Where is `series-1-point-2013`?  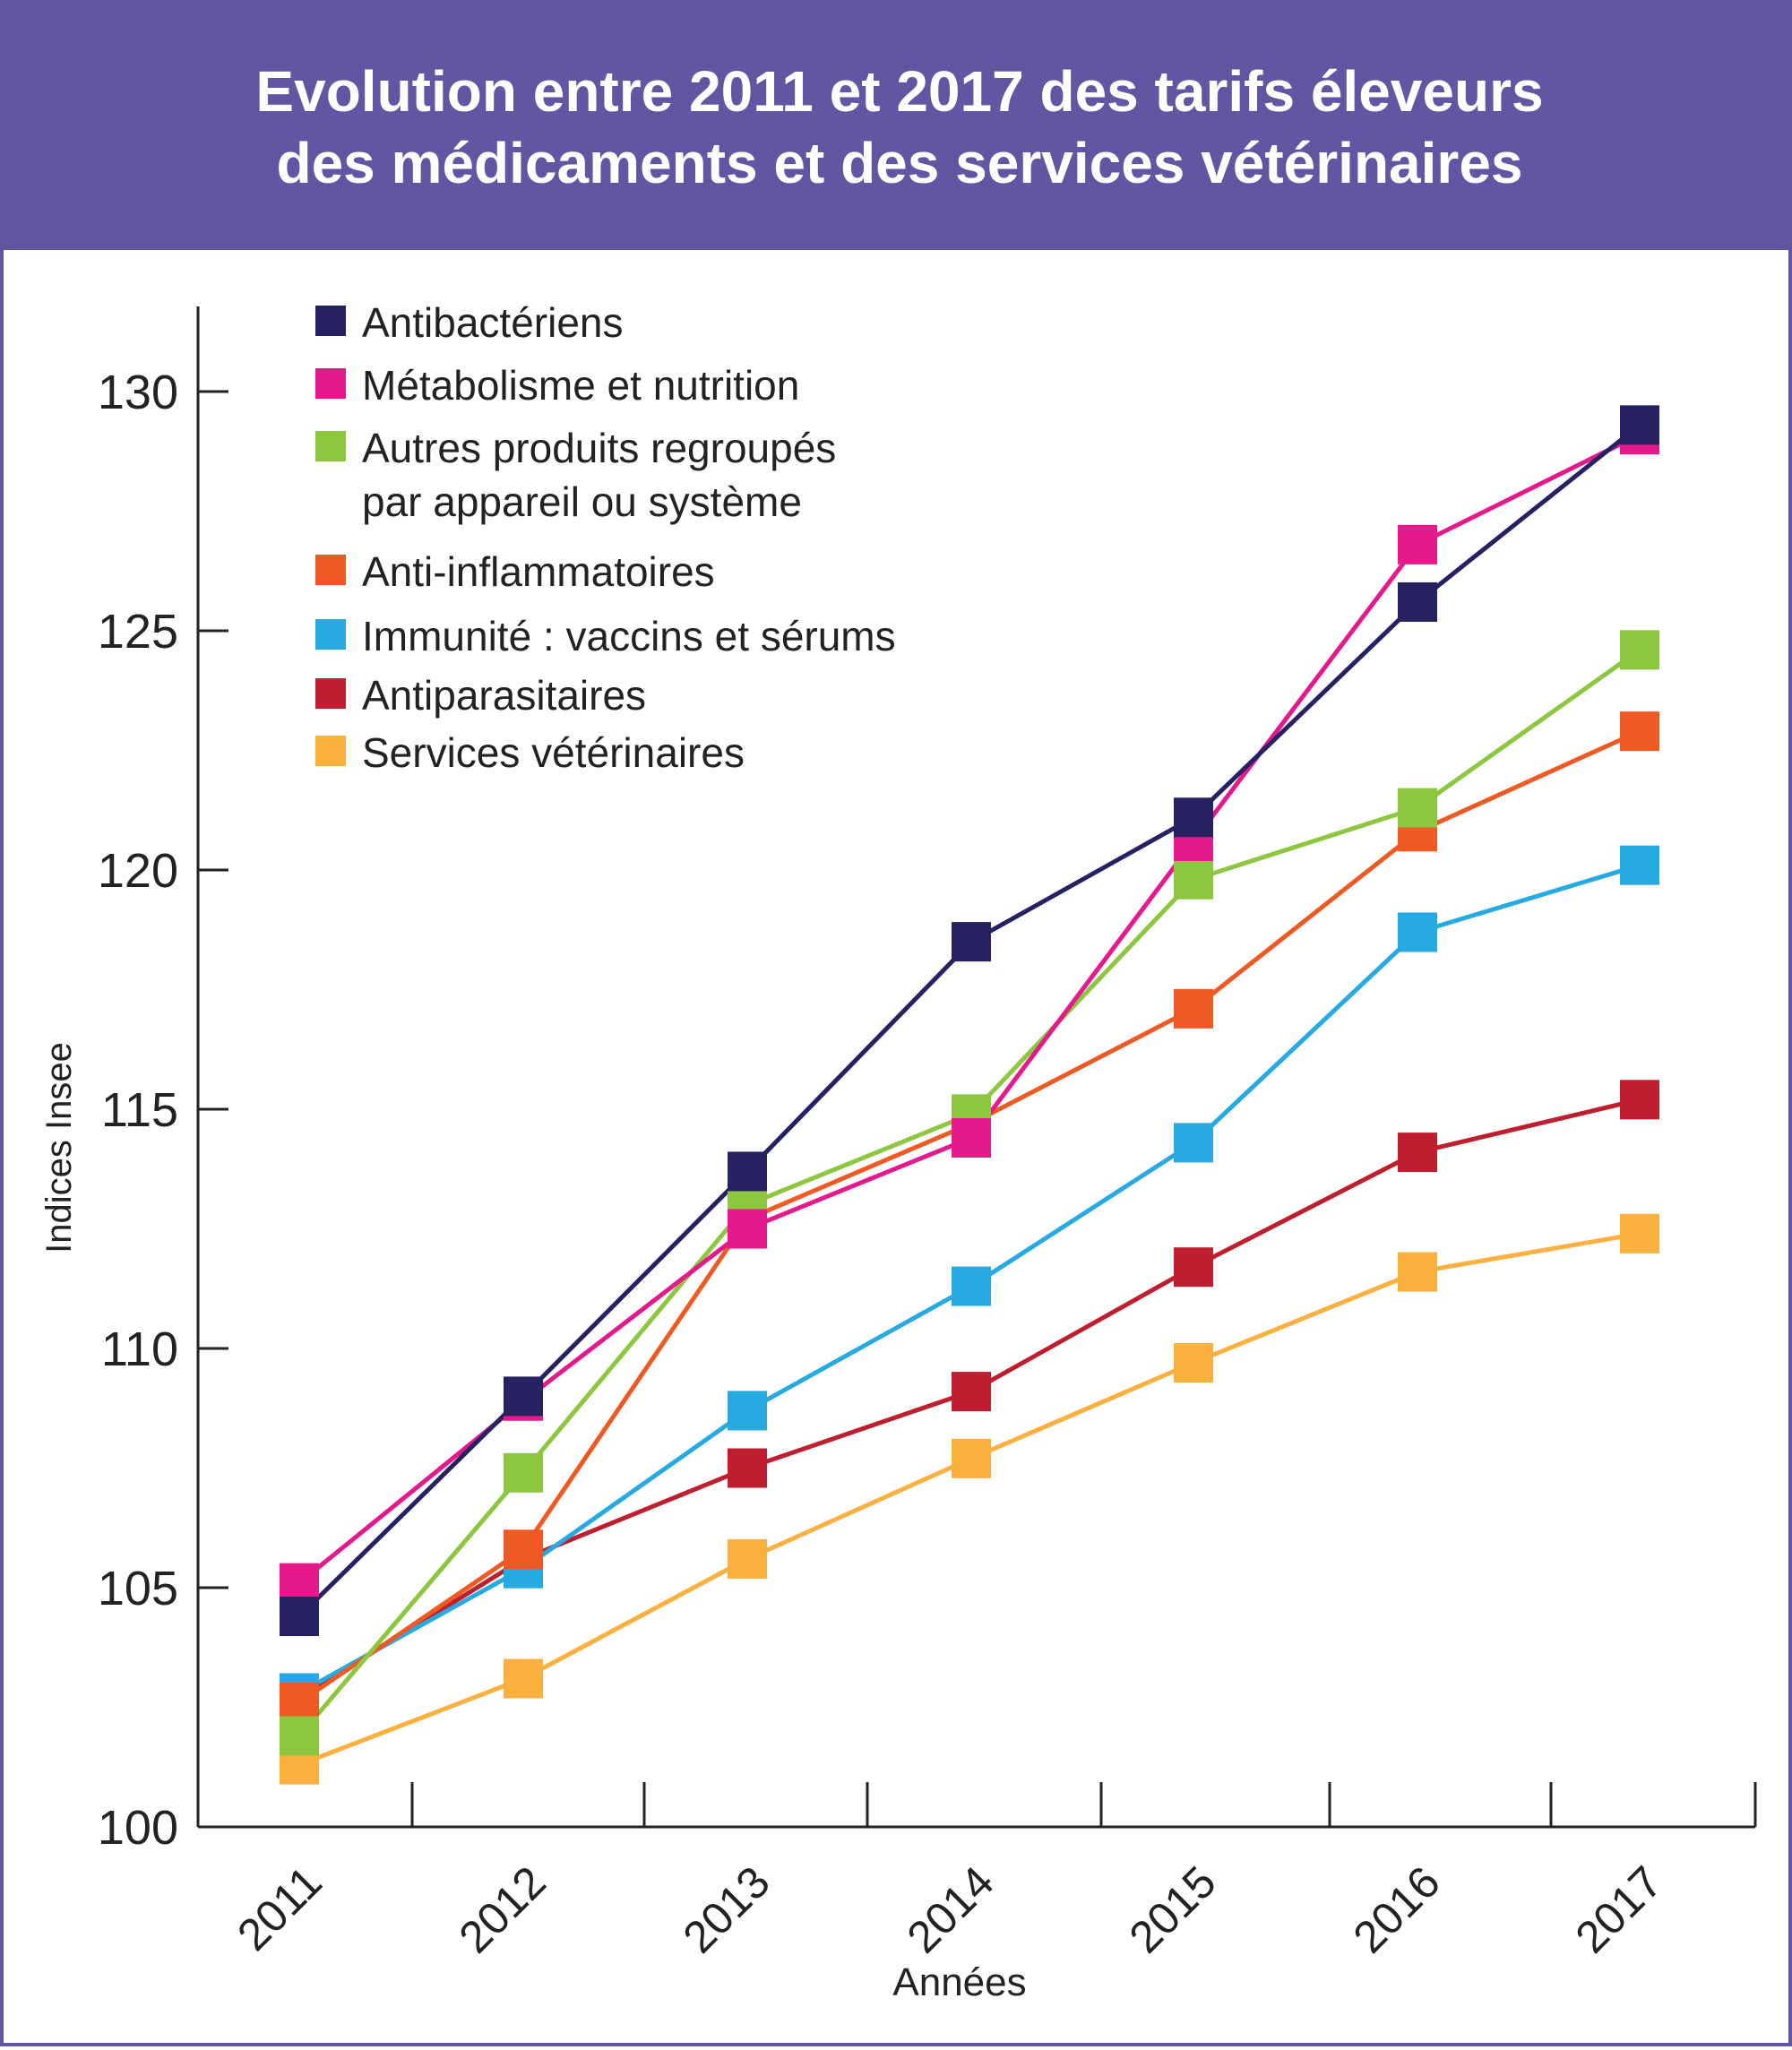
series-1-point-2013 is located at coordinates (747, 1172).